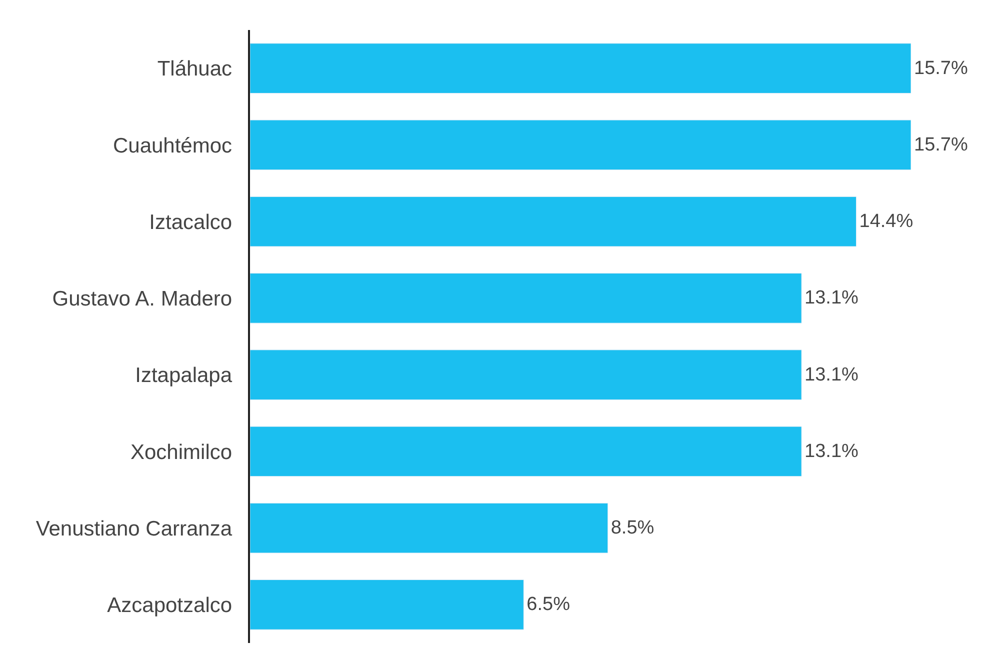 The image size is (996, 663). I want to click on y-tick-label: Iztapalapa, so click(183, 376).